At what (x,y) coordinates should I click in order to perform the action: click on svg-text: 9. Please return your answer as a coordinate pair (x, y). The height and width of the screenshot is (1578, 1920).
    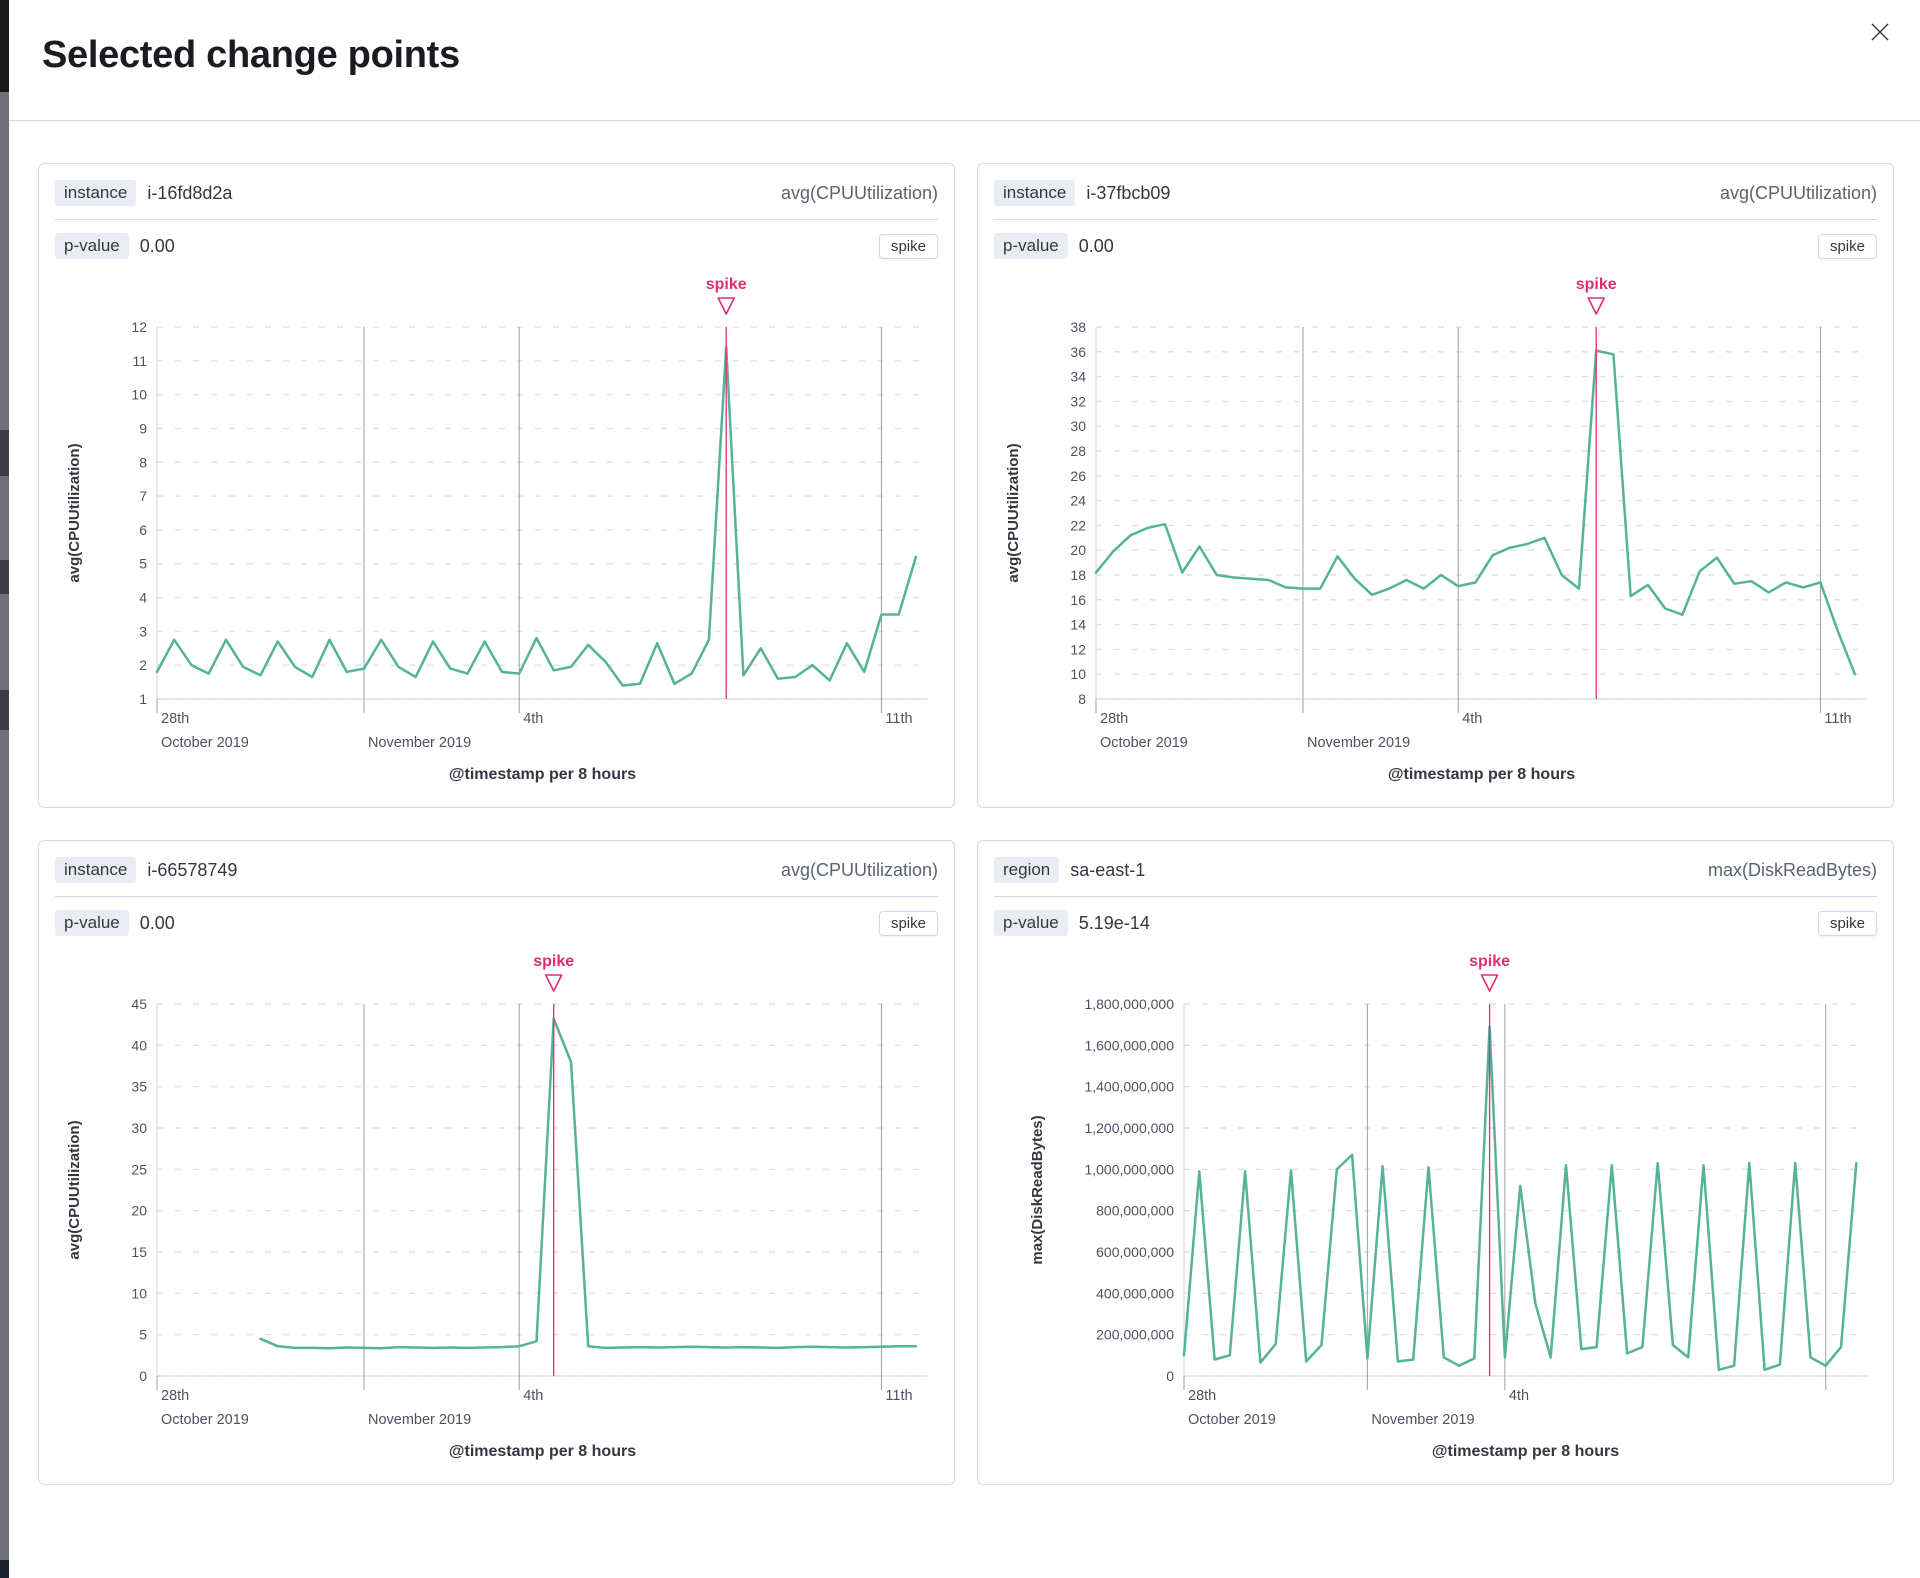
    Looking at the image, I should click on (143, 428).